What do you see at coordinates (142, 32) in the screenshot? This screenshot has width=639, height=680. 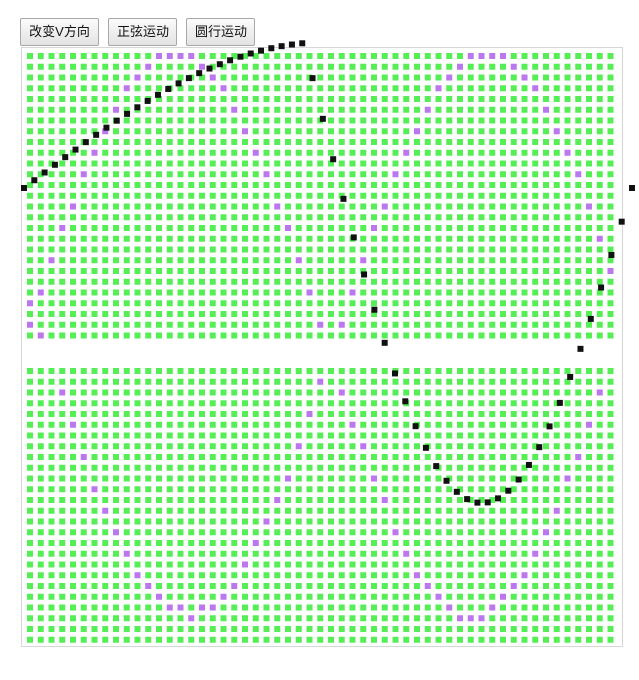 I see `sine-motion-button: 正弦运动` at bounding box center [142, 32].